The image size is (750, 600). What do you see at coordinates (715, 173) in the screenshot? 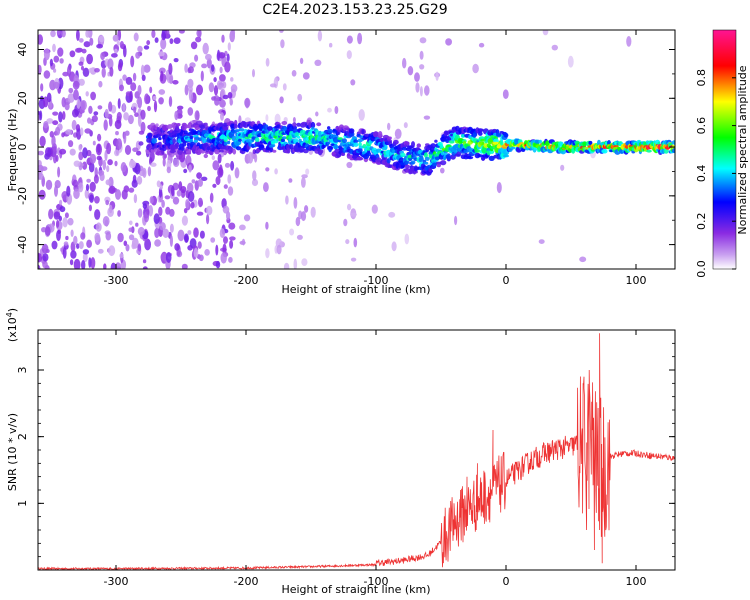
I see `colorbar-ticks: 0.0 0.2 0.4 0.6 0.8` at bounding box center [715, 173].